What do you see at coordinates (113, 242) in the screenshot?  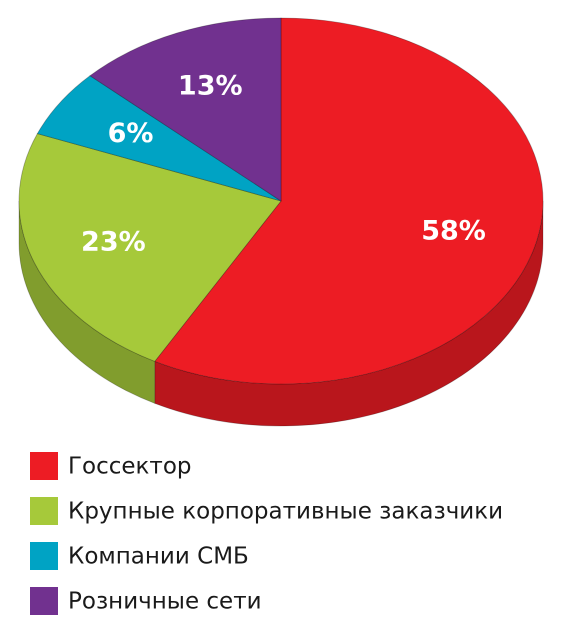 I see `data-label: 23%` at bounding box center [113, 242].